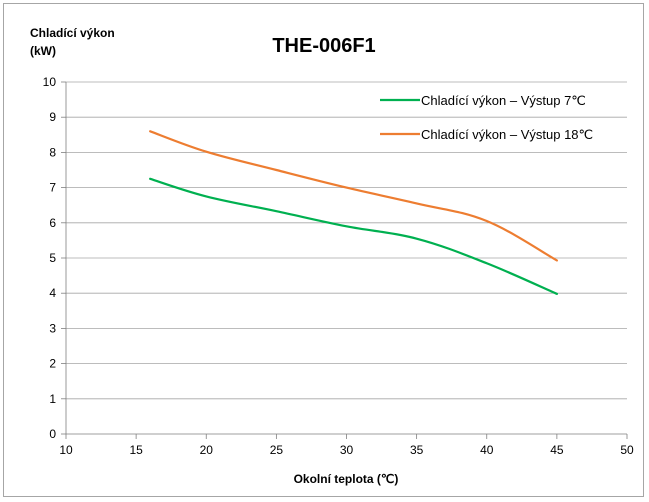  What do you see at coordinates (503, 100) in the screenshot?
I see `legend-label-1: Chladící výkon – Výstup 7℃` at bounding box center [503, 100].